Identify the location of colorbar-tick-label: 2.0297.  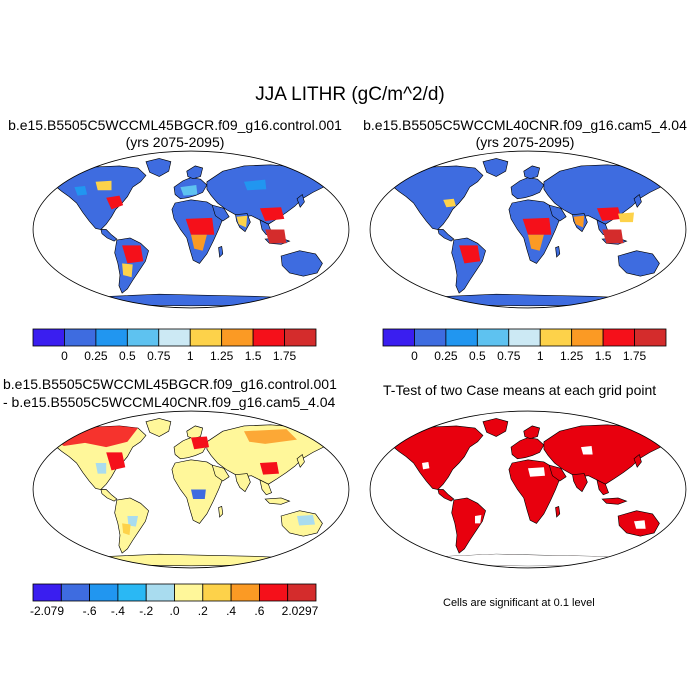
(300, 611).